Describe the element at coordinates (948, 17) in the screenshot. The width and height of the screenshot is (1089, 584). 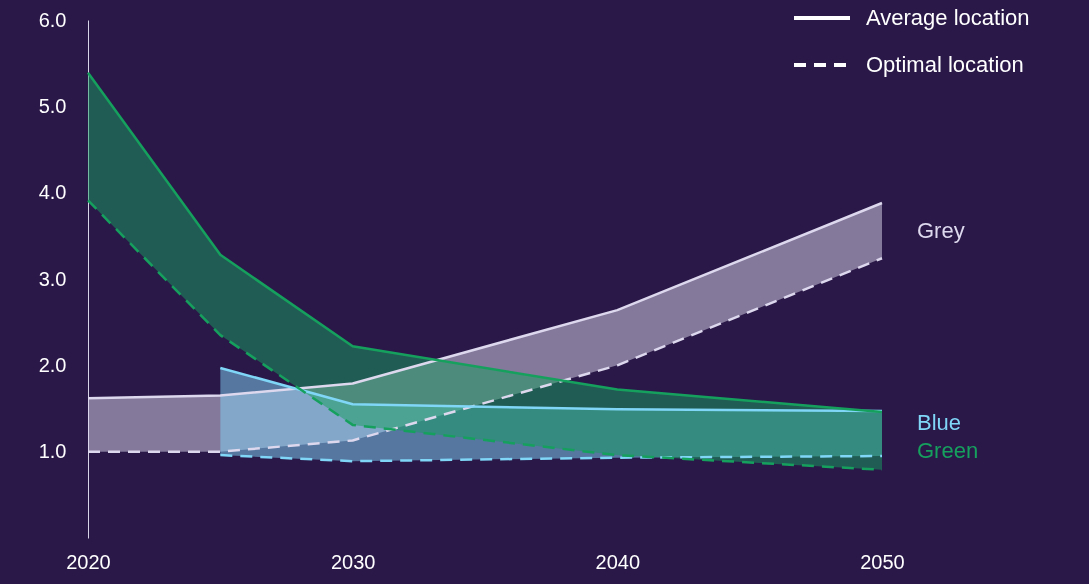
I see `annotation: Average location` at that location.